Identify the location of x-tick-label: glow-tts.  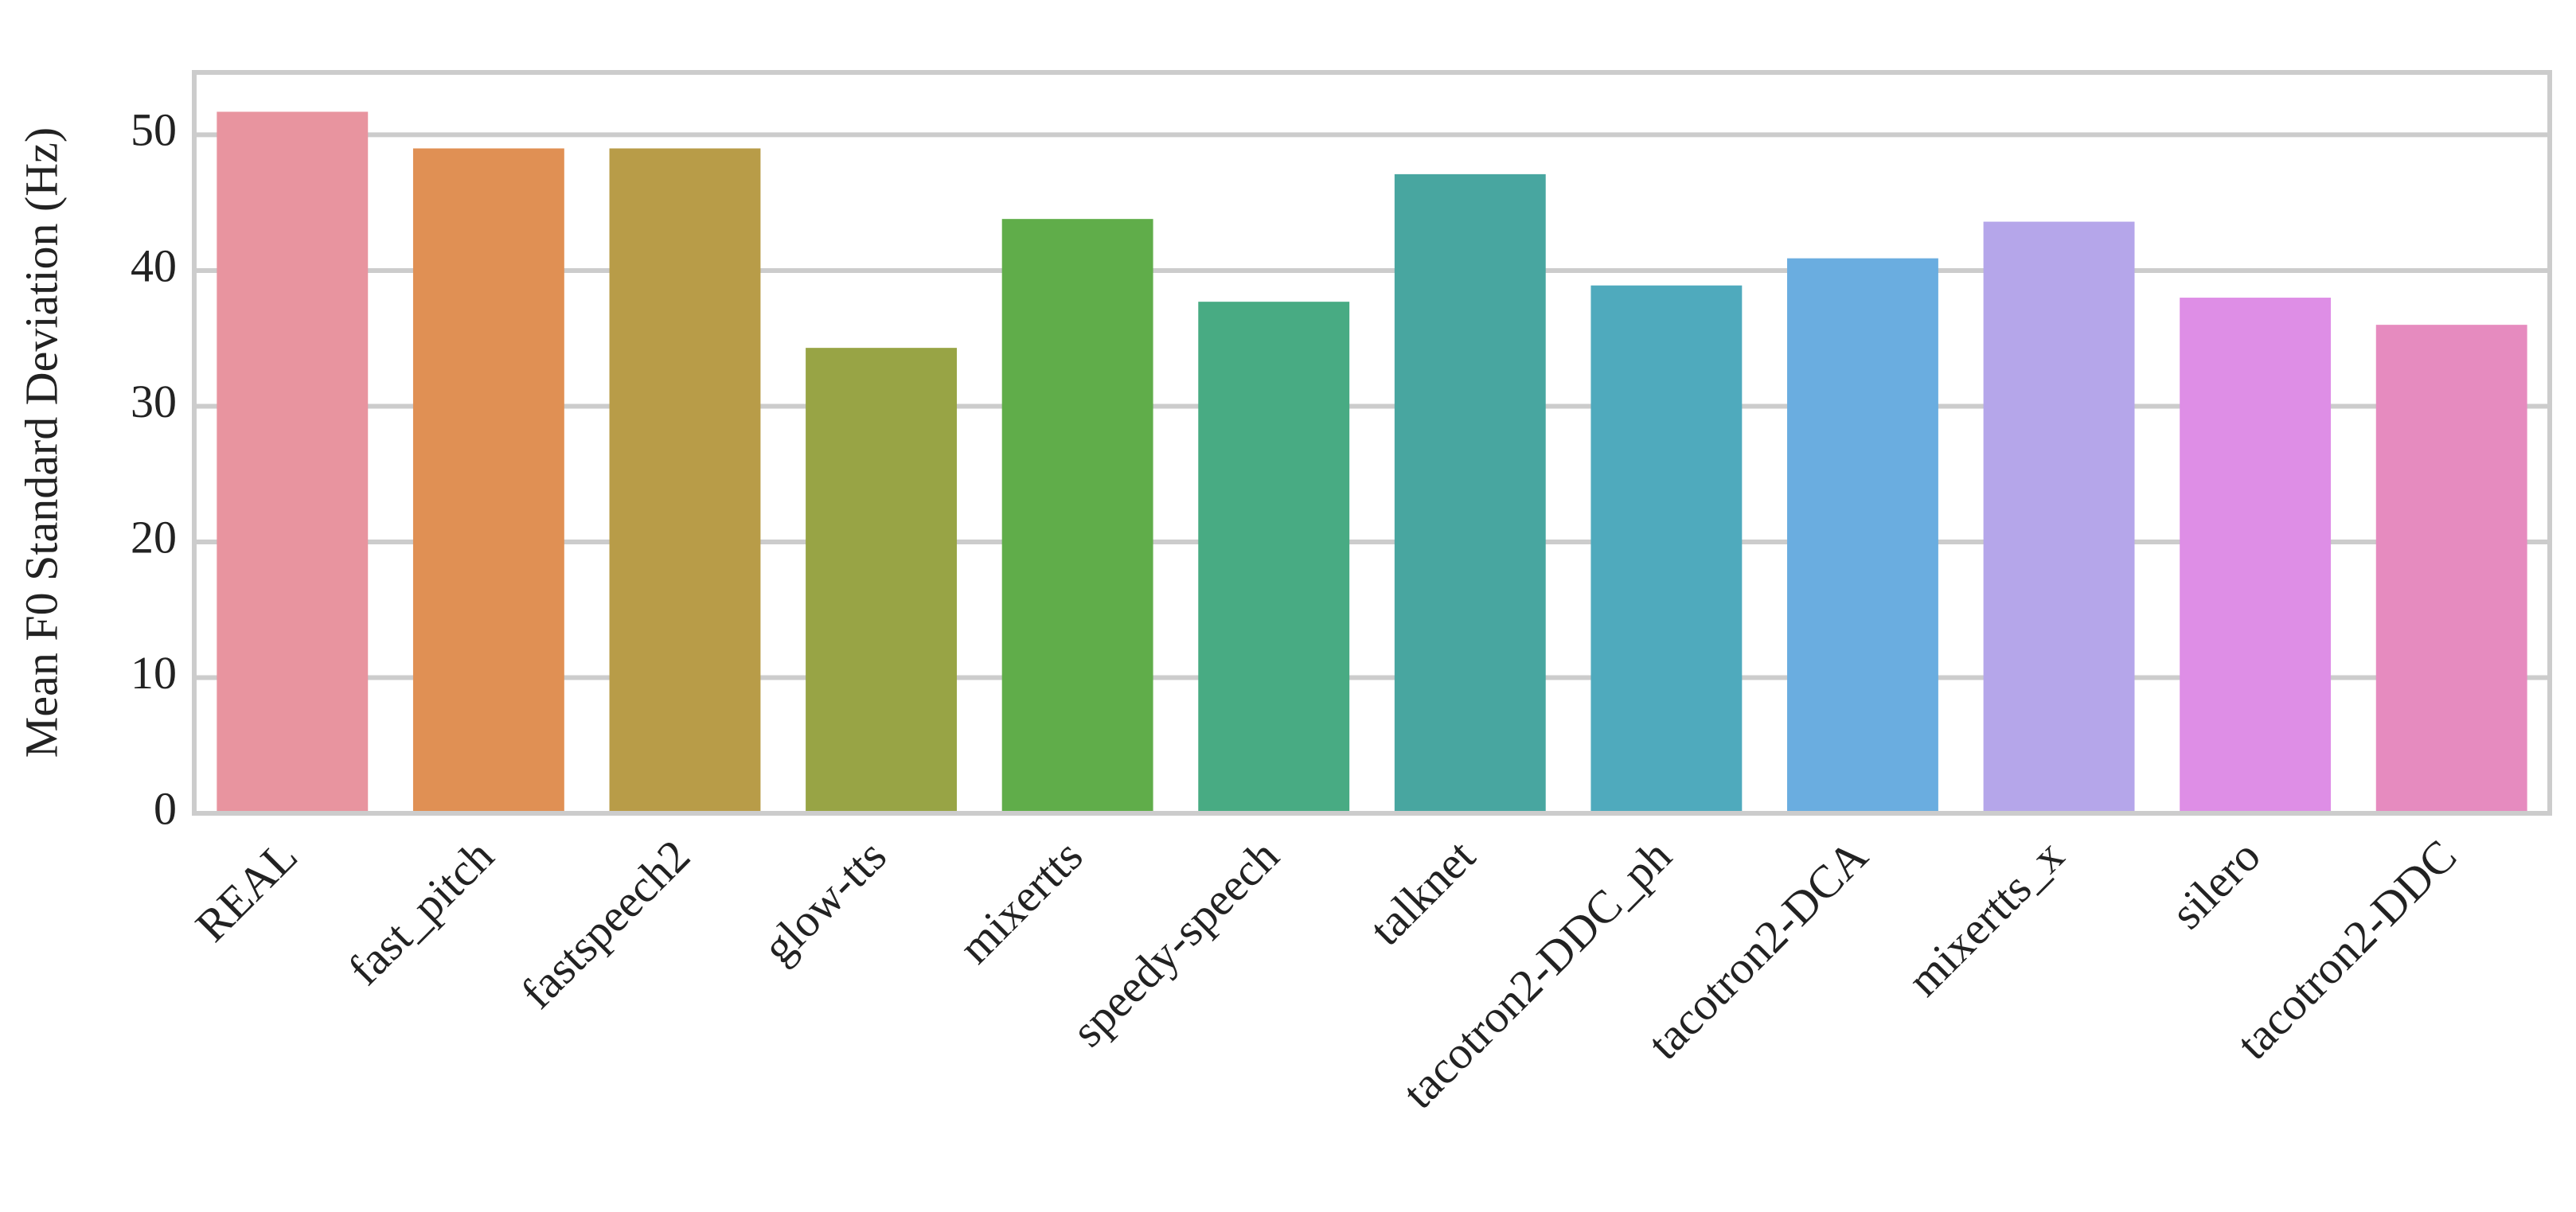
(824, 902).